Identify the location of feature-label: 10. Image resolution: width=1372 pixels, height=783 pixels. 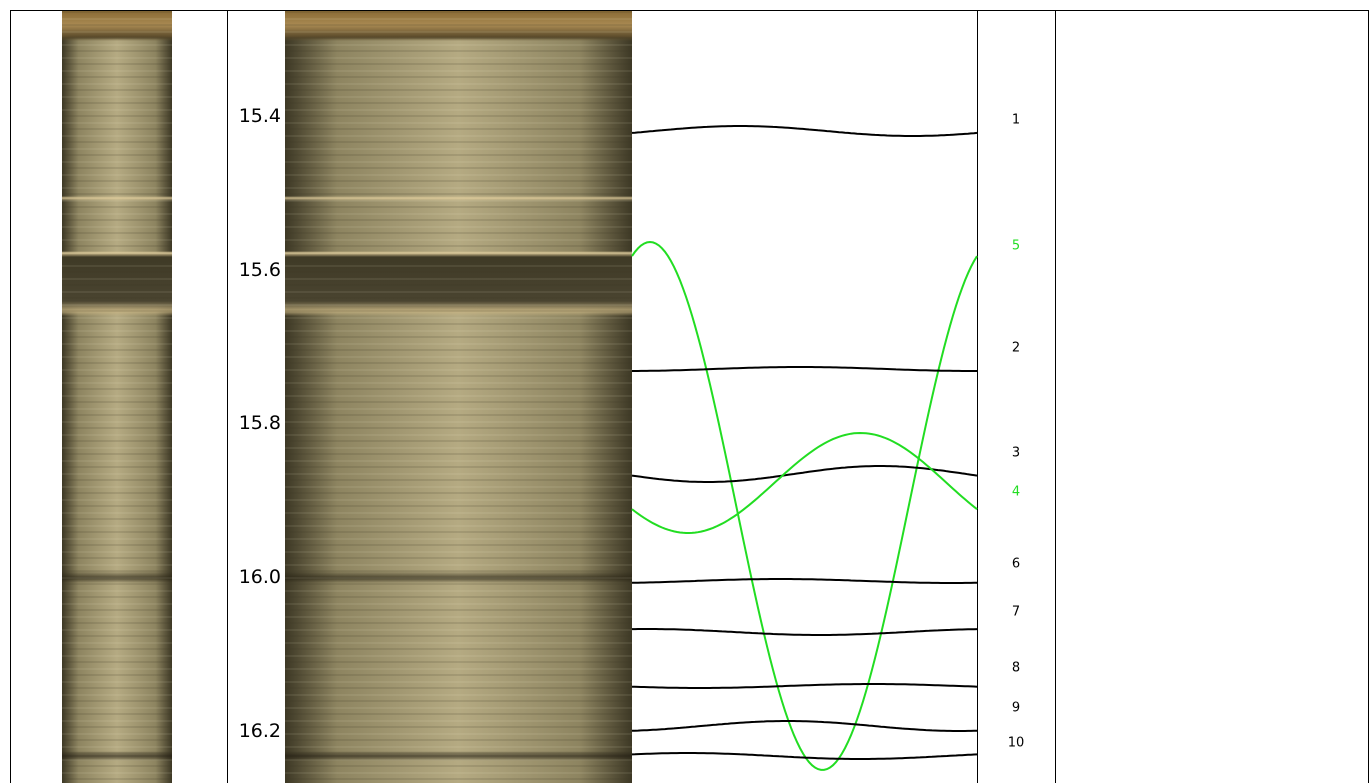
(1016, 743).